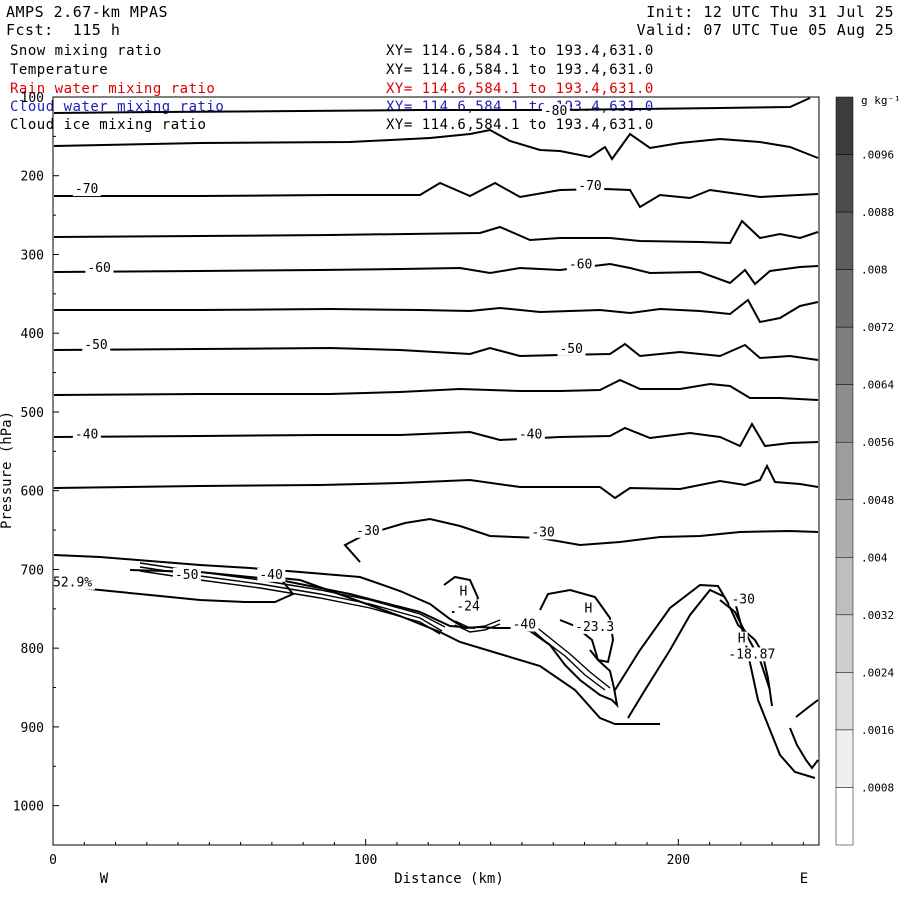  What do you see at coordinates (770, 12) in the screenshot?
I see `init-time: Init: 12 UTC Thu 31 Jul 25` at bounding box center [770, 12].